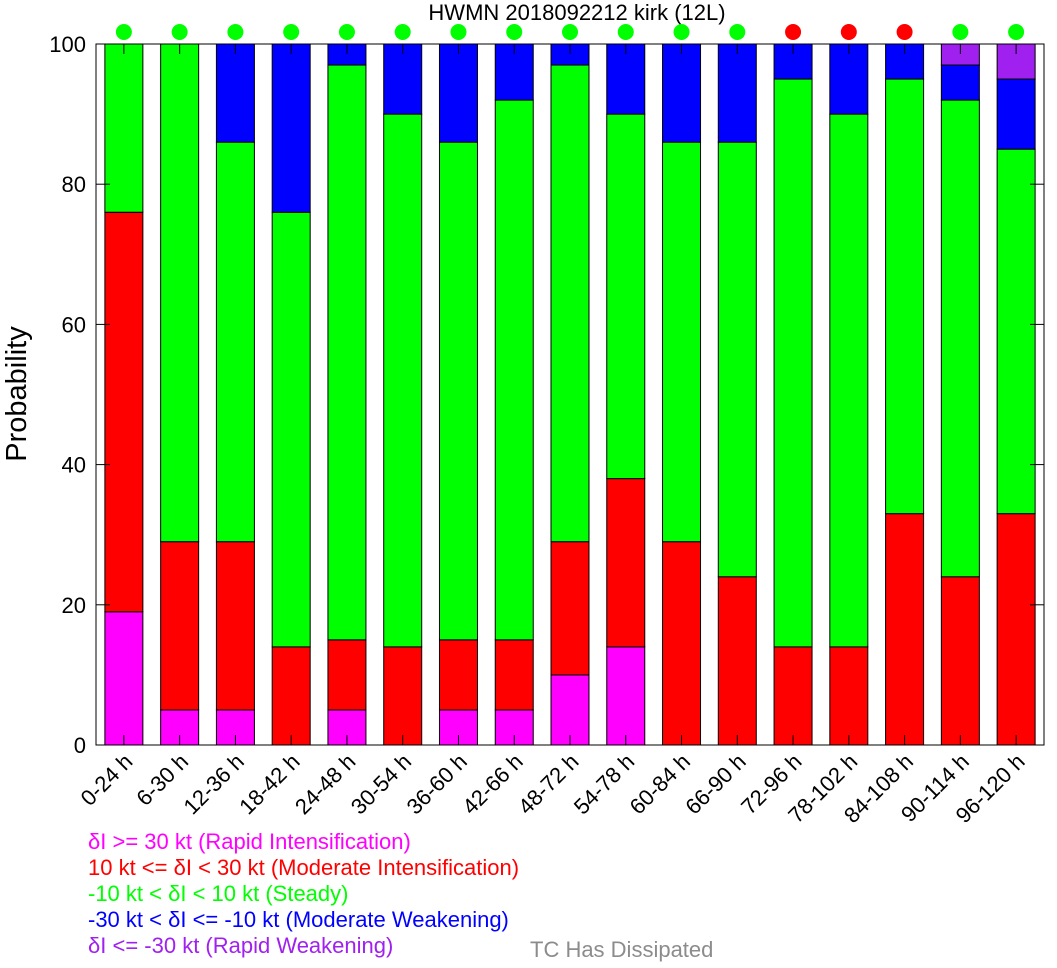  What do you see at coordinates (492, 784) in the screenshot?
I see `x-tick-label: 42-66 h` at bounding box center [492, 784].